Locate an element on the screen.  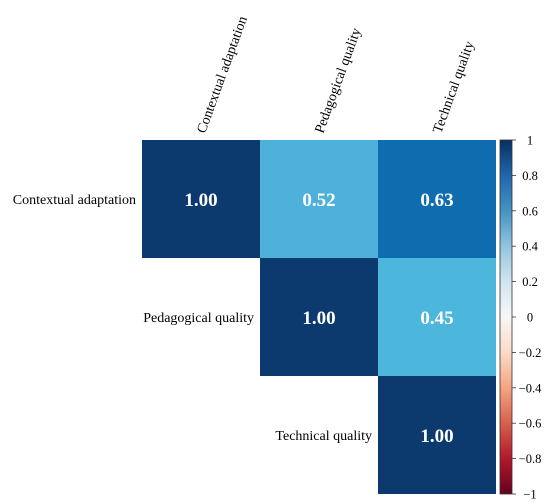
colorbar-tick-label: −0.8 is located at coordinates (530, 459).